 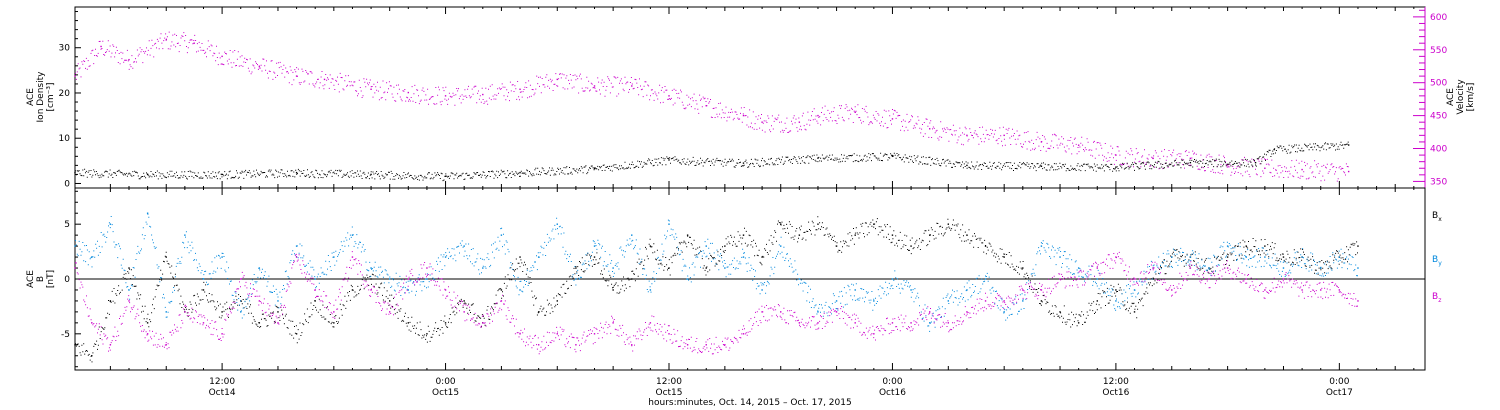 What do you see at coordinates (1438, 117) in the screenshot?
I see `right-velocity-tick-label: 450` at bounding box center [1438, 117].